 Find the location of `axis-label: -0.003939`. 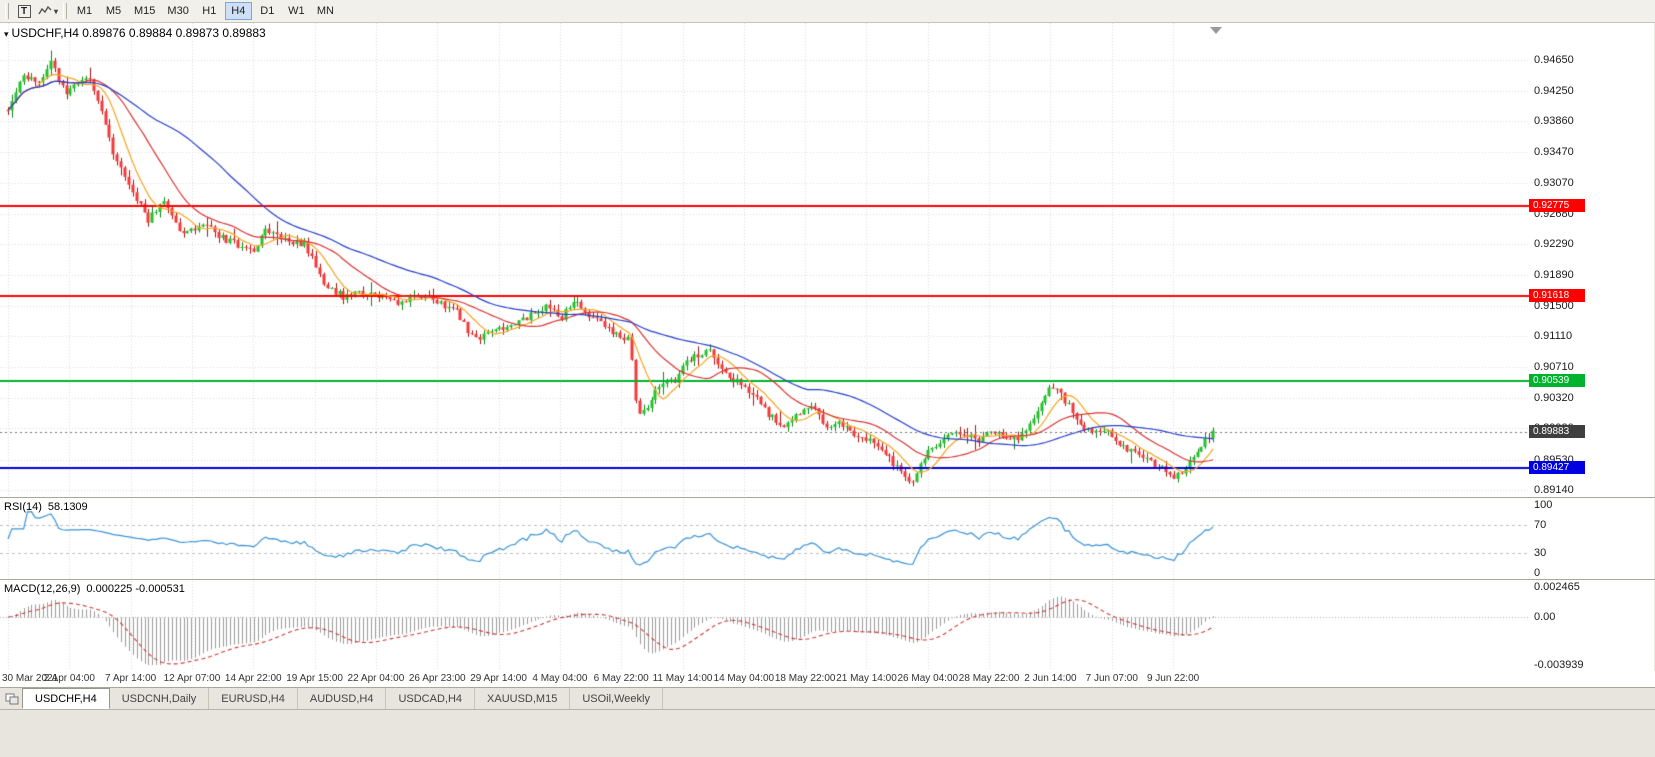

axis-label: -0.003939 is located at coordinates (1559, 665).